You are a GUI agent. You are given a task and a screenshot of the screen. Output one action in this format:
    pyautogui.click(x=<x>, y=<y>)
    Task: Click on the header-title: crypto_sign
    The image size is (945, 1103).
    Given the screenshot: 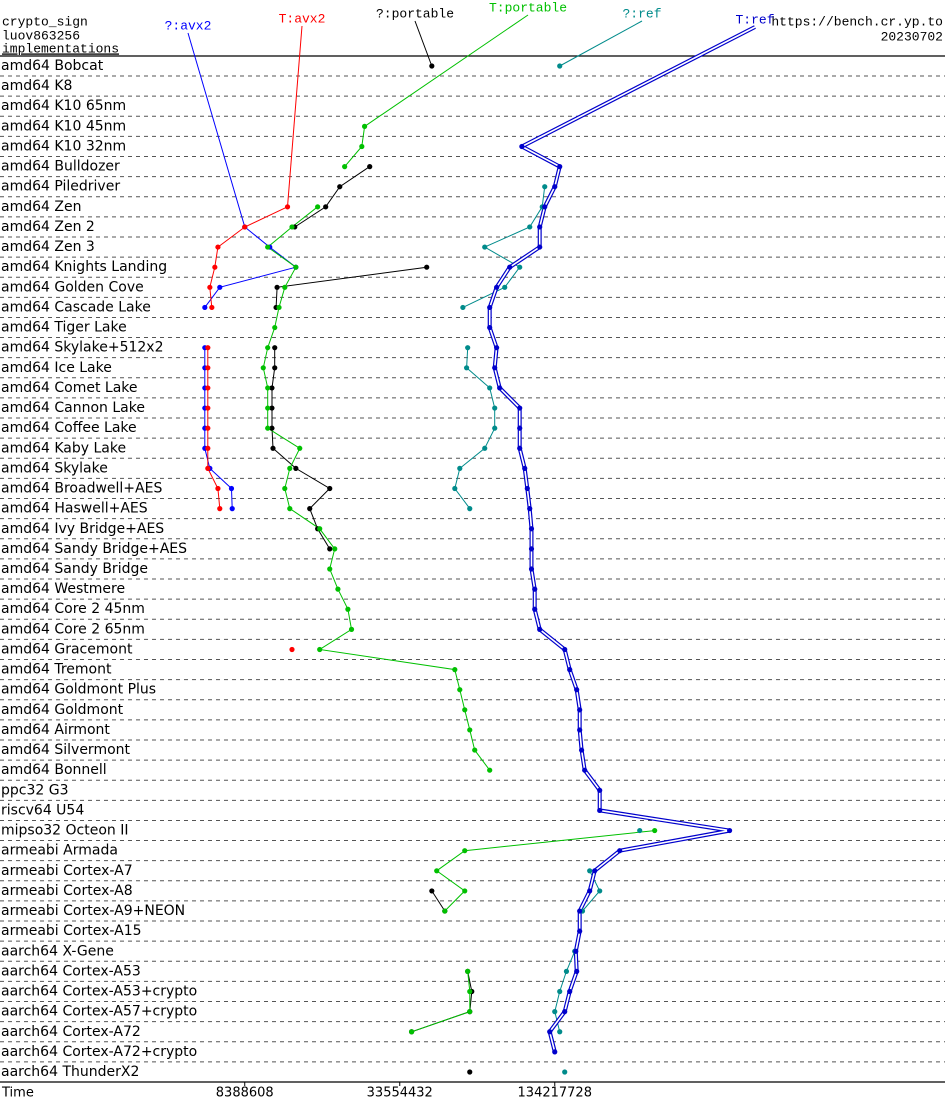 What is the action you would take?
    pyautogui.click(x=45, y=21)
    